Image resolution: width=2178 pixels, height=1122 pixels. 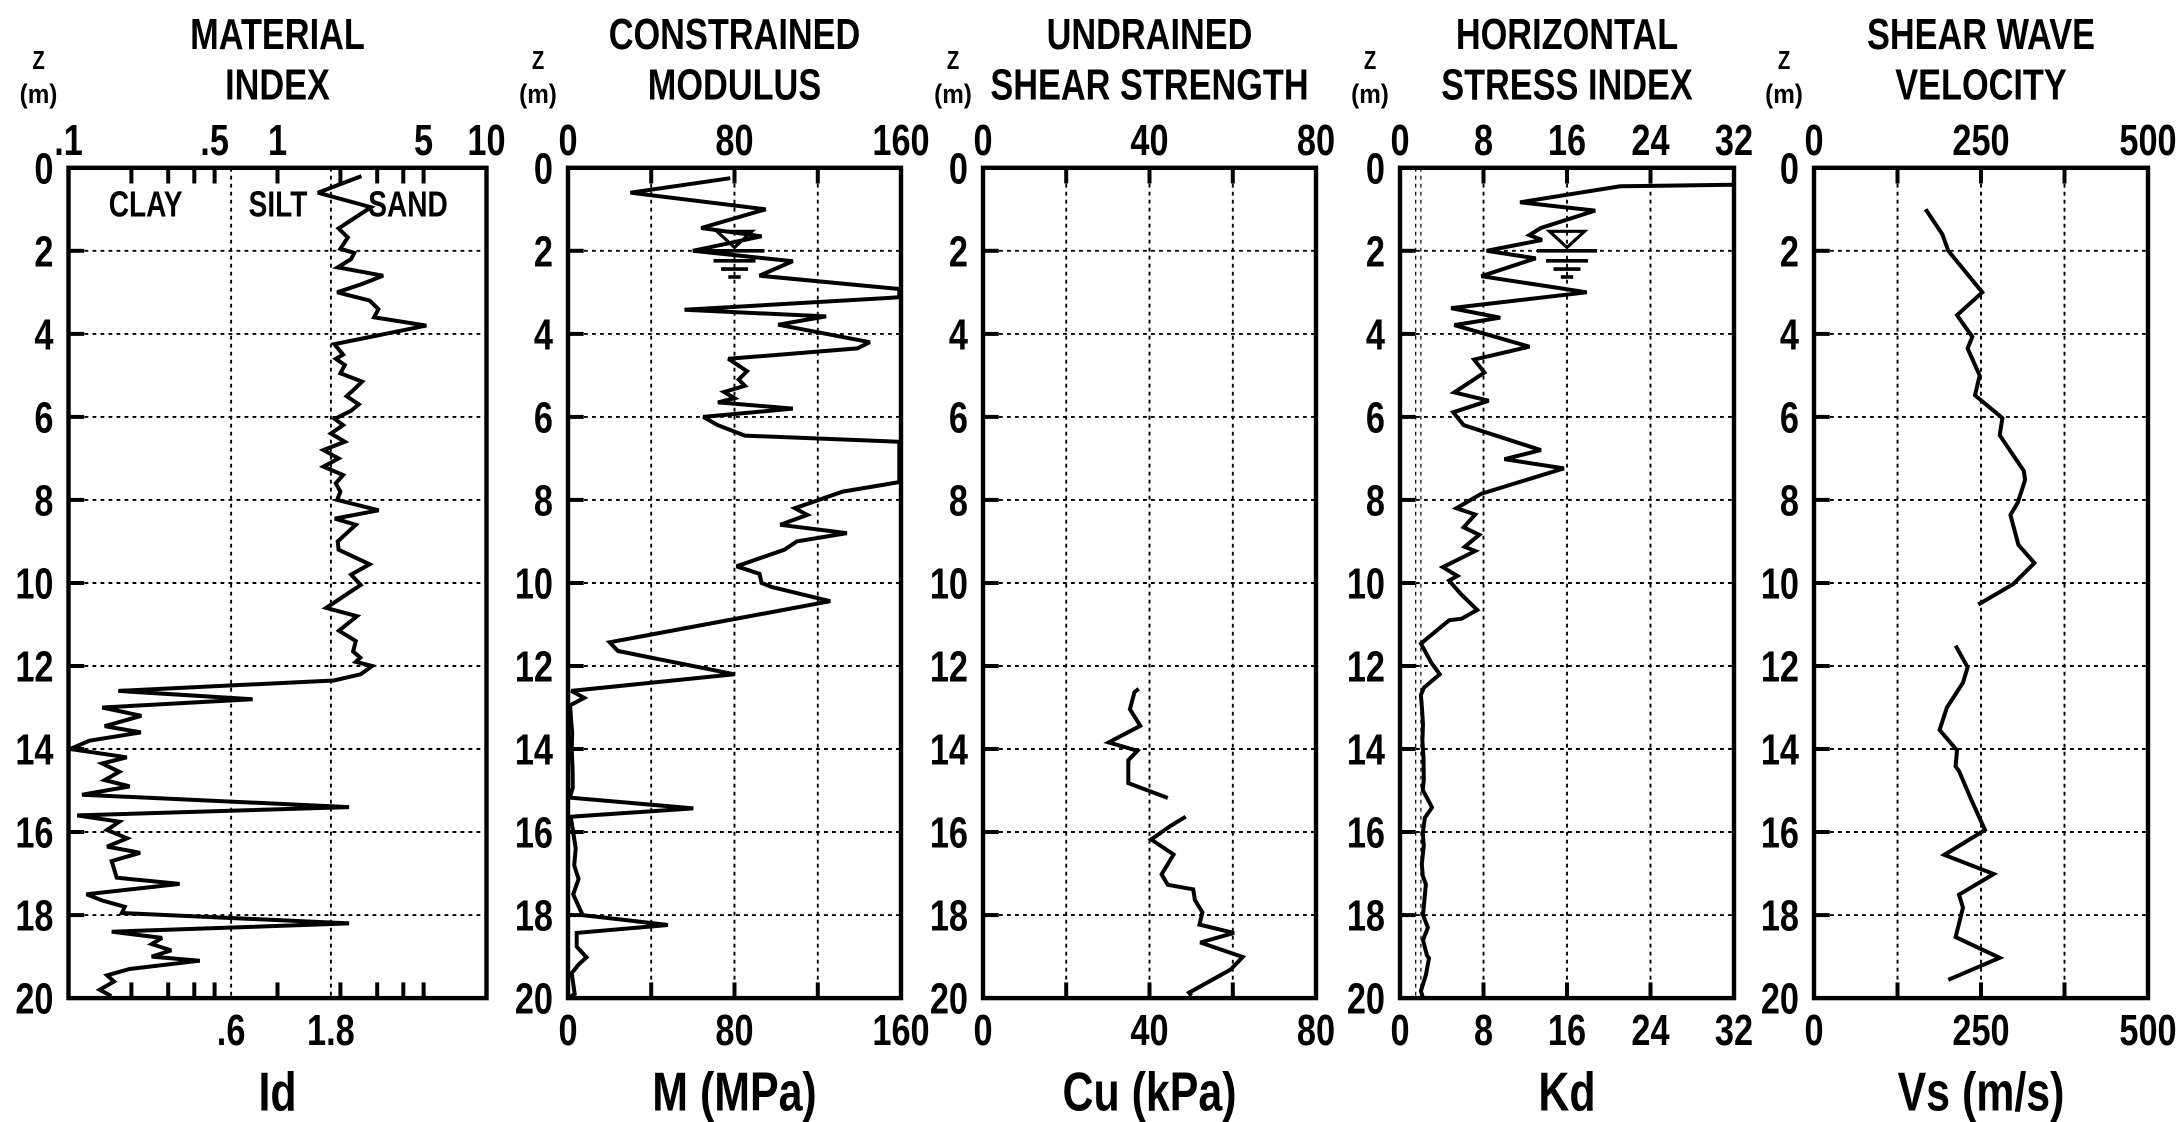 I want to click on svg-text: 1.8, so click(x=331, y=1030).